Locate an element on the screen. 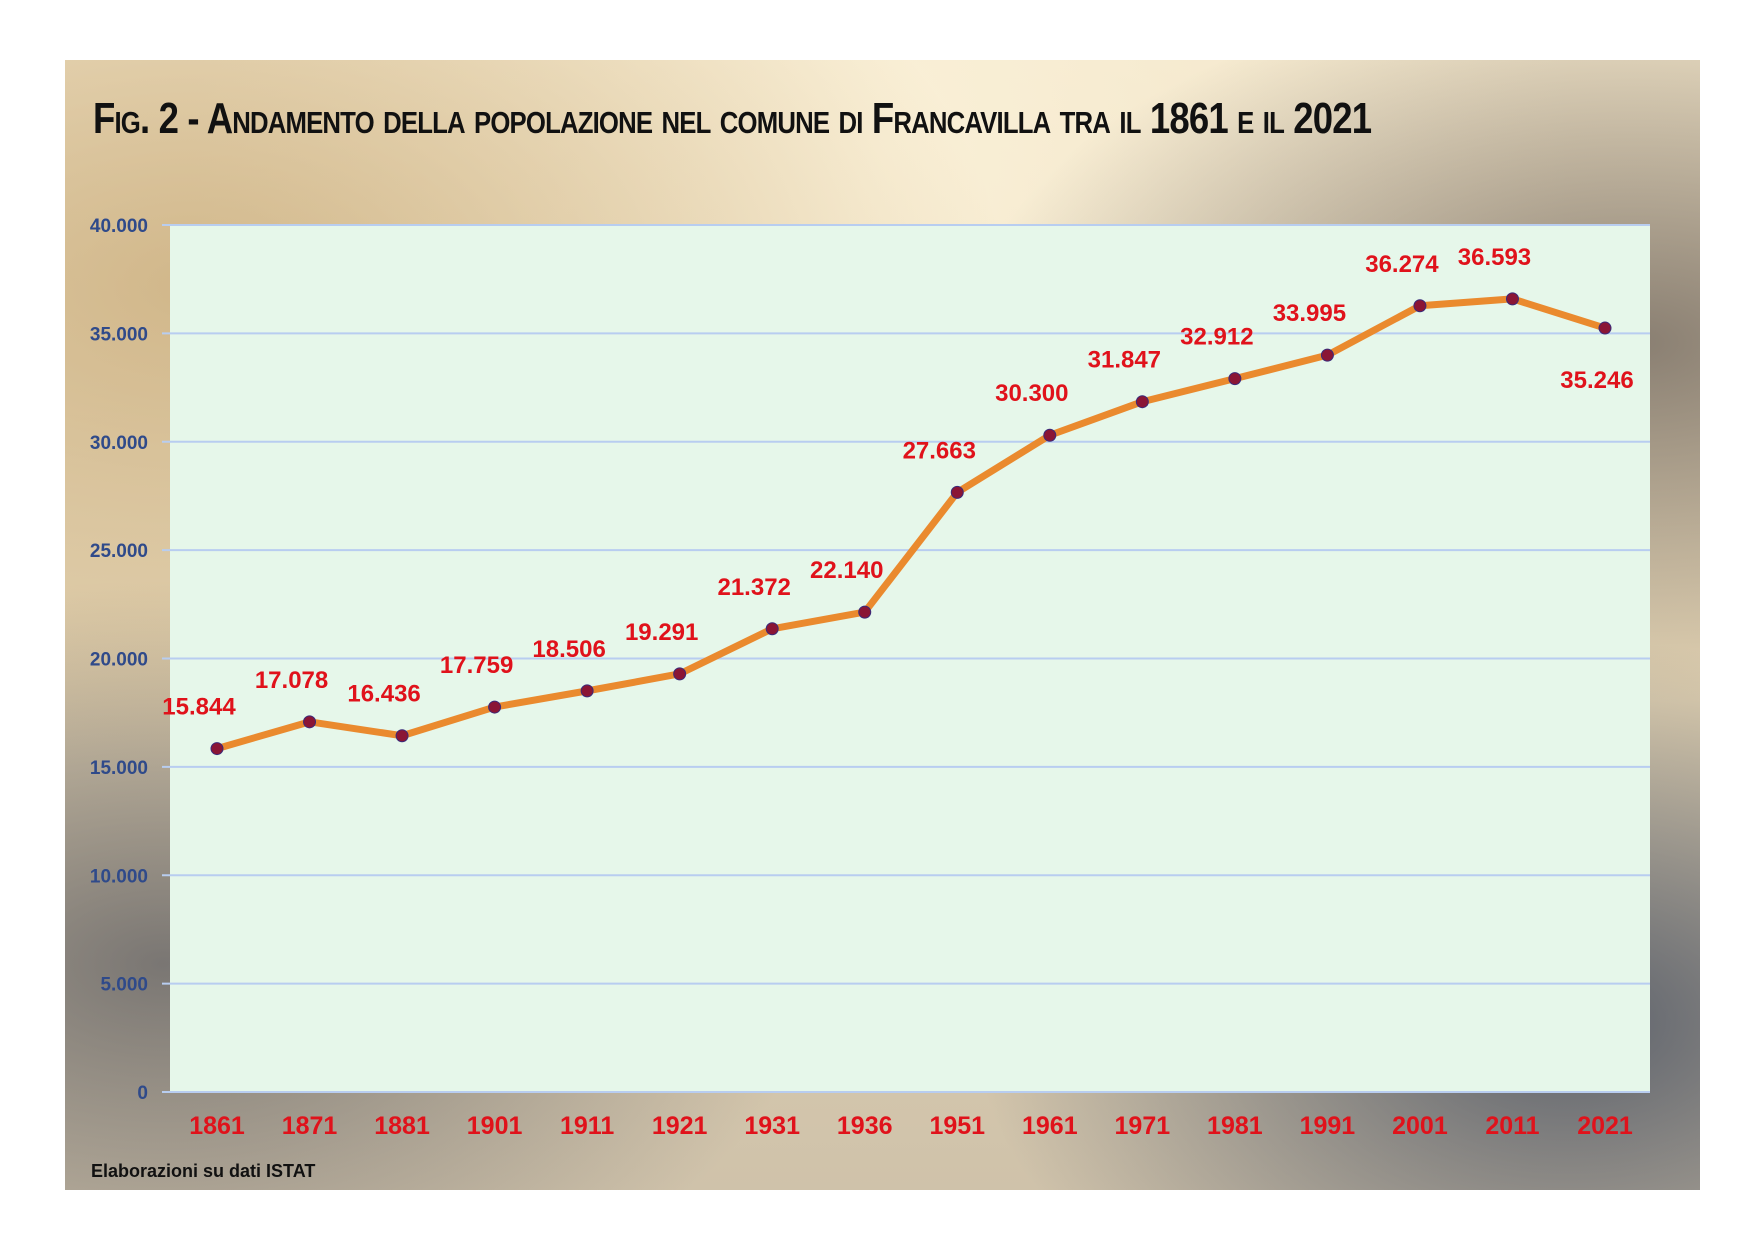  y-tick-label: 25.000 is located at coordinates (119, 551).